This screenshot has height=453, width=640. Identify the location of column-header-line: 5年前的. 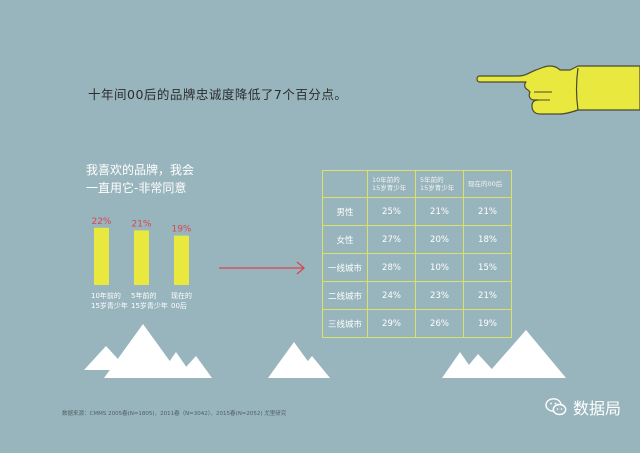
(432, 180).